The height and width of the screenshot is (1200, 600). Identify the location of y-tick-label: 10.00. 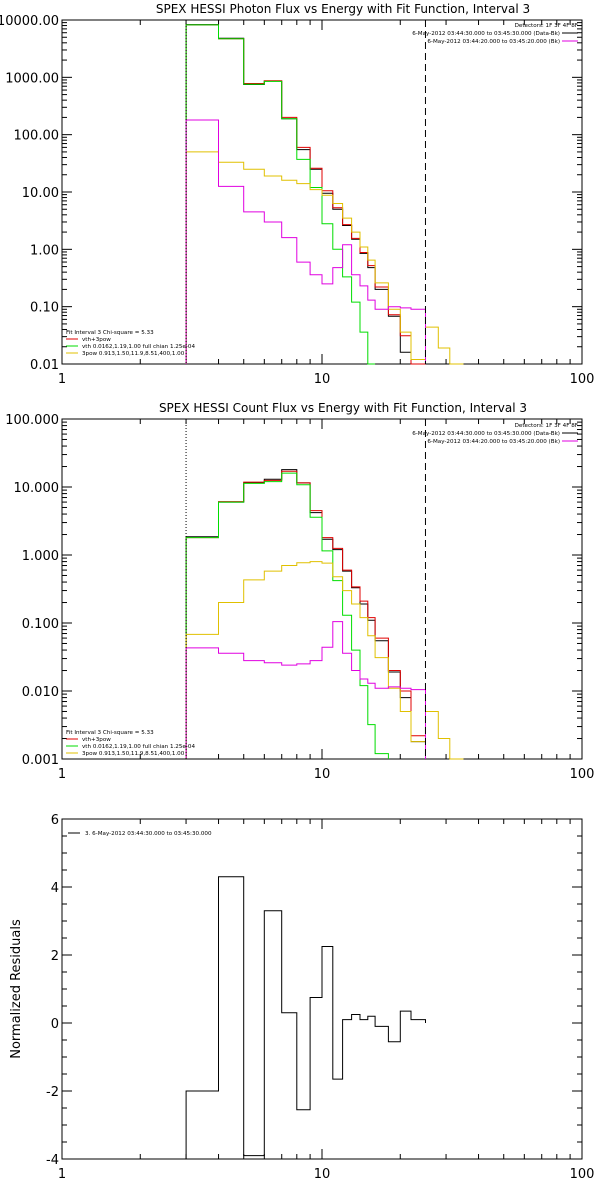
(40, 193).